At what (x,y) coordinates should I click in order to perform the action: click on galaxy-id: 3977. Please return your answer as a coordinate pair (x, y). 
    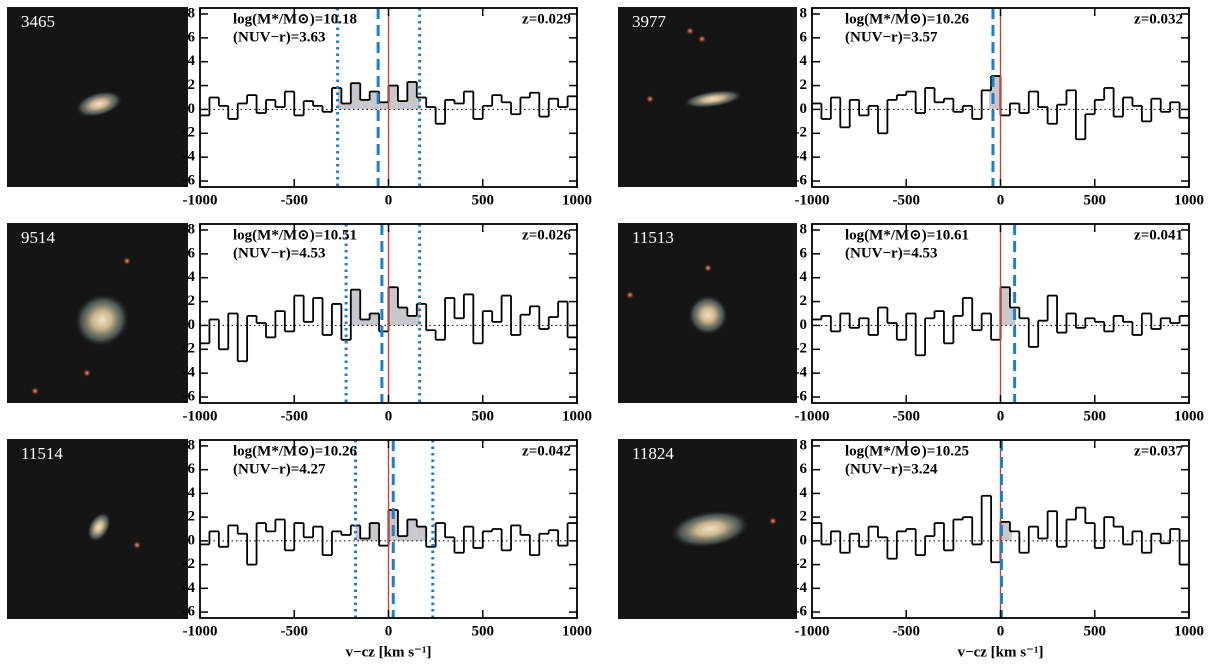
    Looking at the image, I should click on (649, 21).